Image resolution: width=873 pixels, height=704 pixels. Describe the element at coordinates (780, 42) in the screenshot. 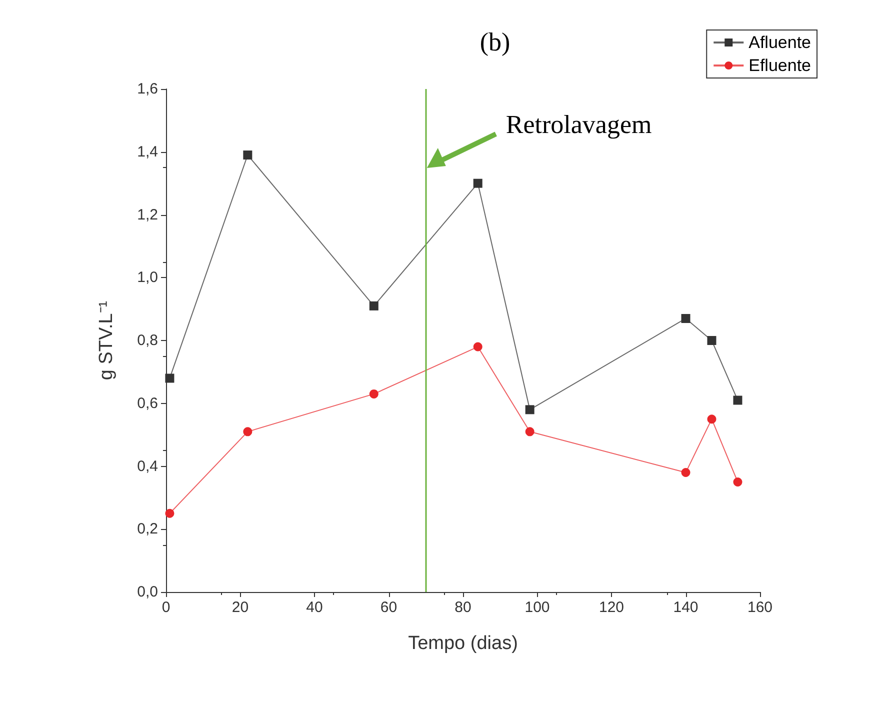

I see `legend-label: Afluente` at that location.